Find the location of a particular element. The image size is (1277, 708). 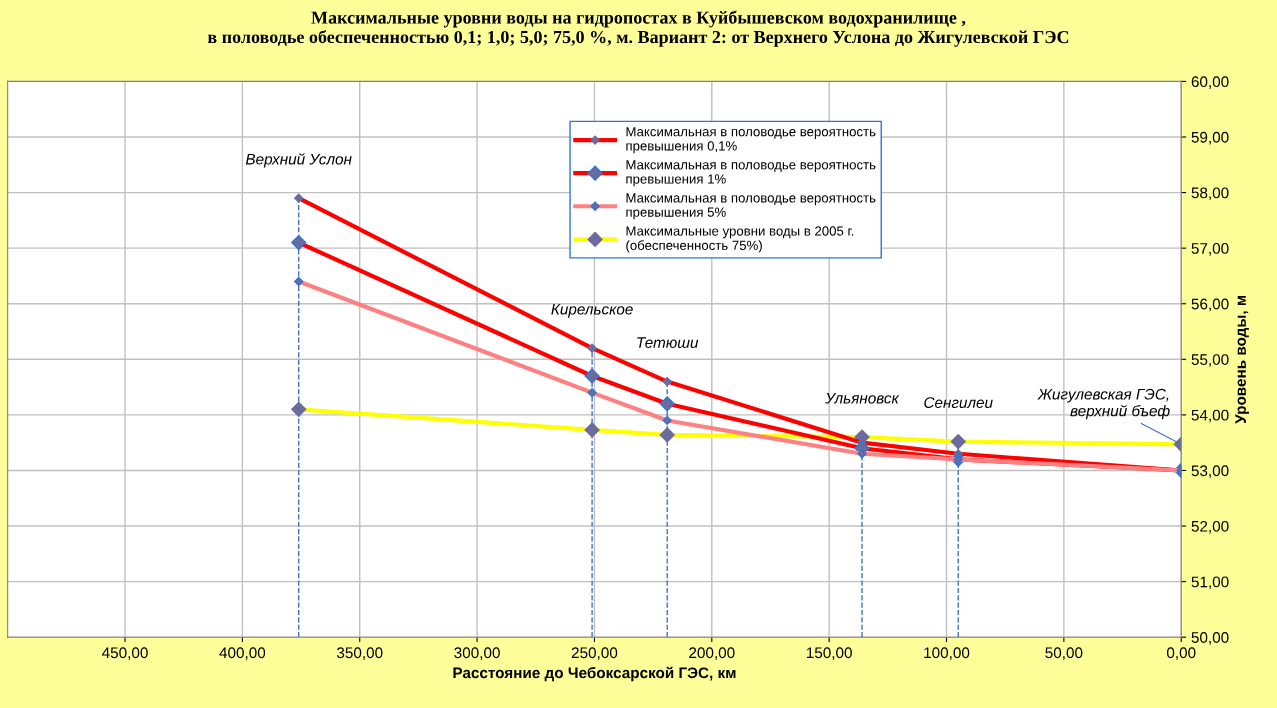

legend-label: Максимальные уровни воды в 2005 г. (обеспеченность 75%) is located at coordinates (740, 239).